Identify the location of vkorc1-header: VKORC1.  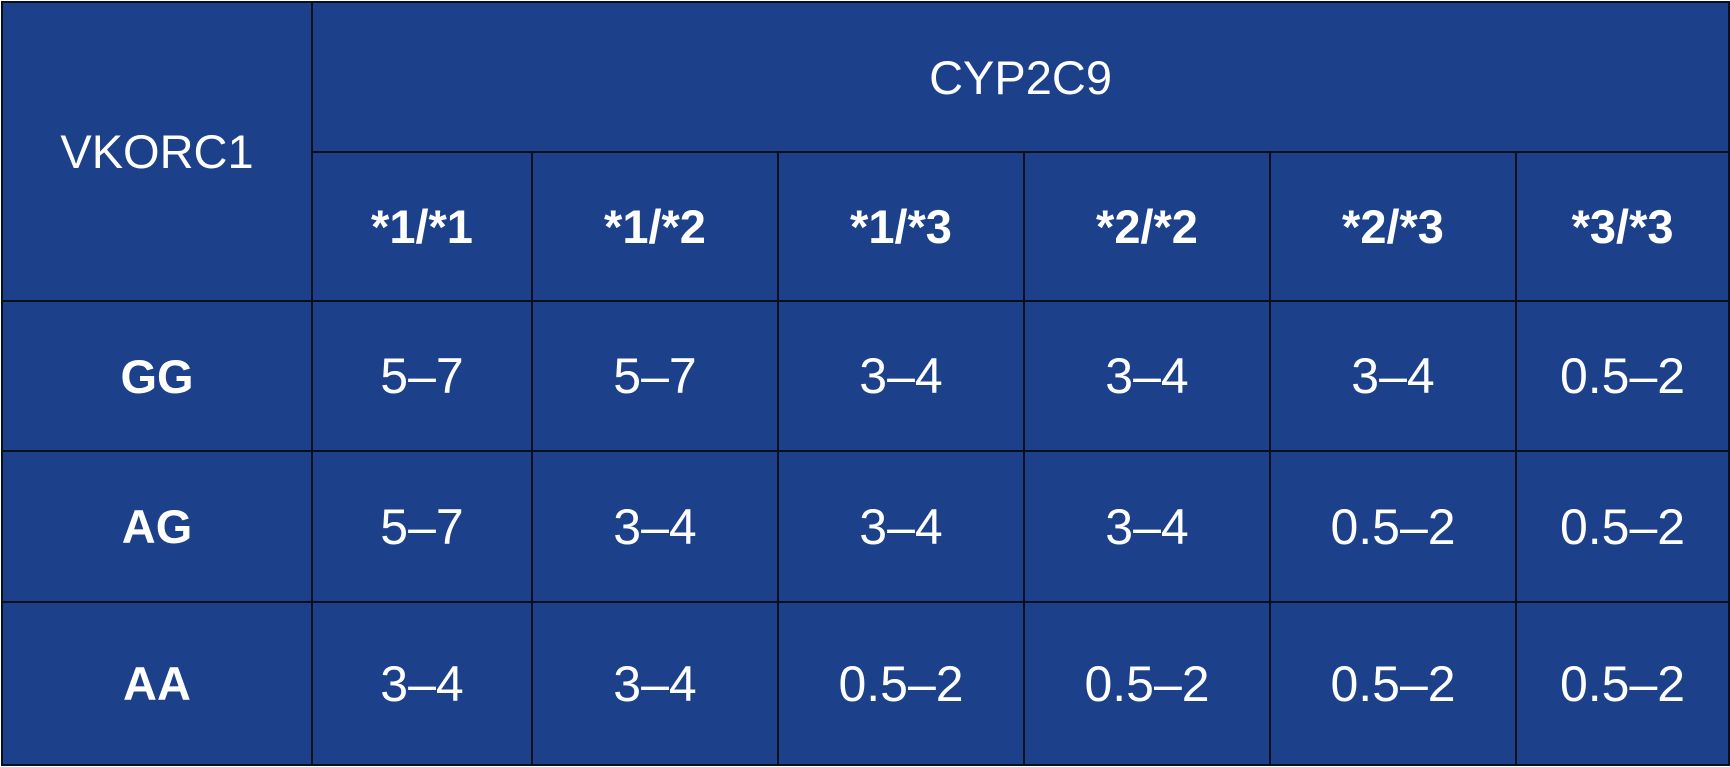
(157, 151).